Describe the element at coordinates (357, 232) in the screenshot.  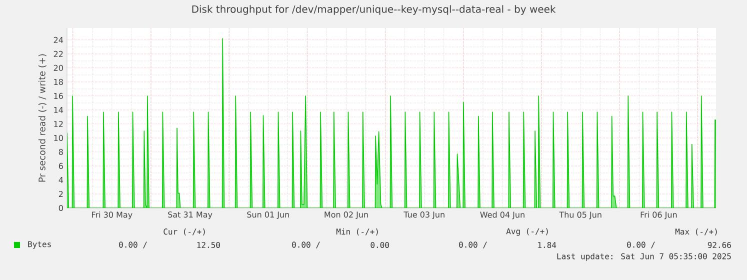
I see `text: Min (-/+)` at that location.